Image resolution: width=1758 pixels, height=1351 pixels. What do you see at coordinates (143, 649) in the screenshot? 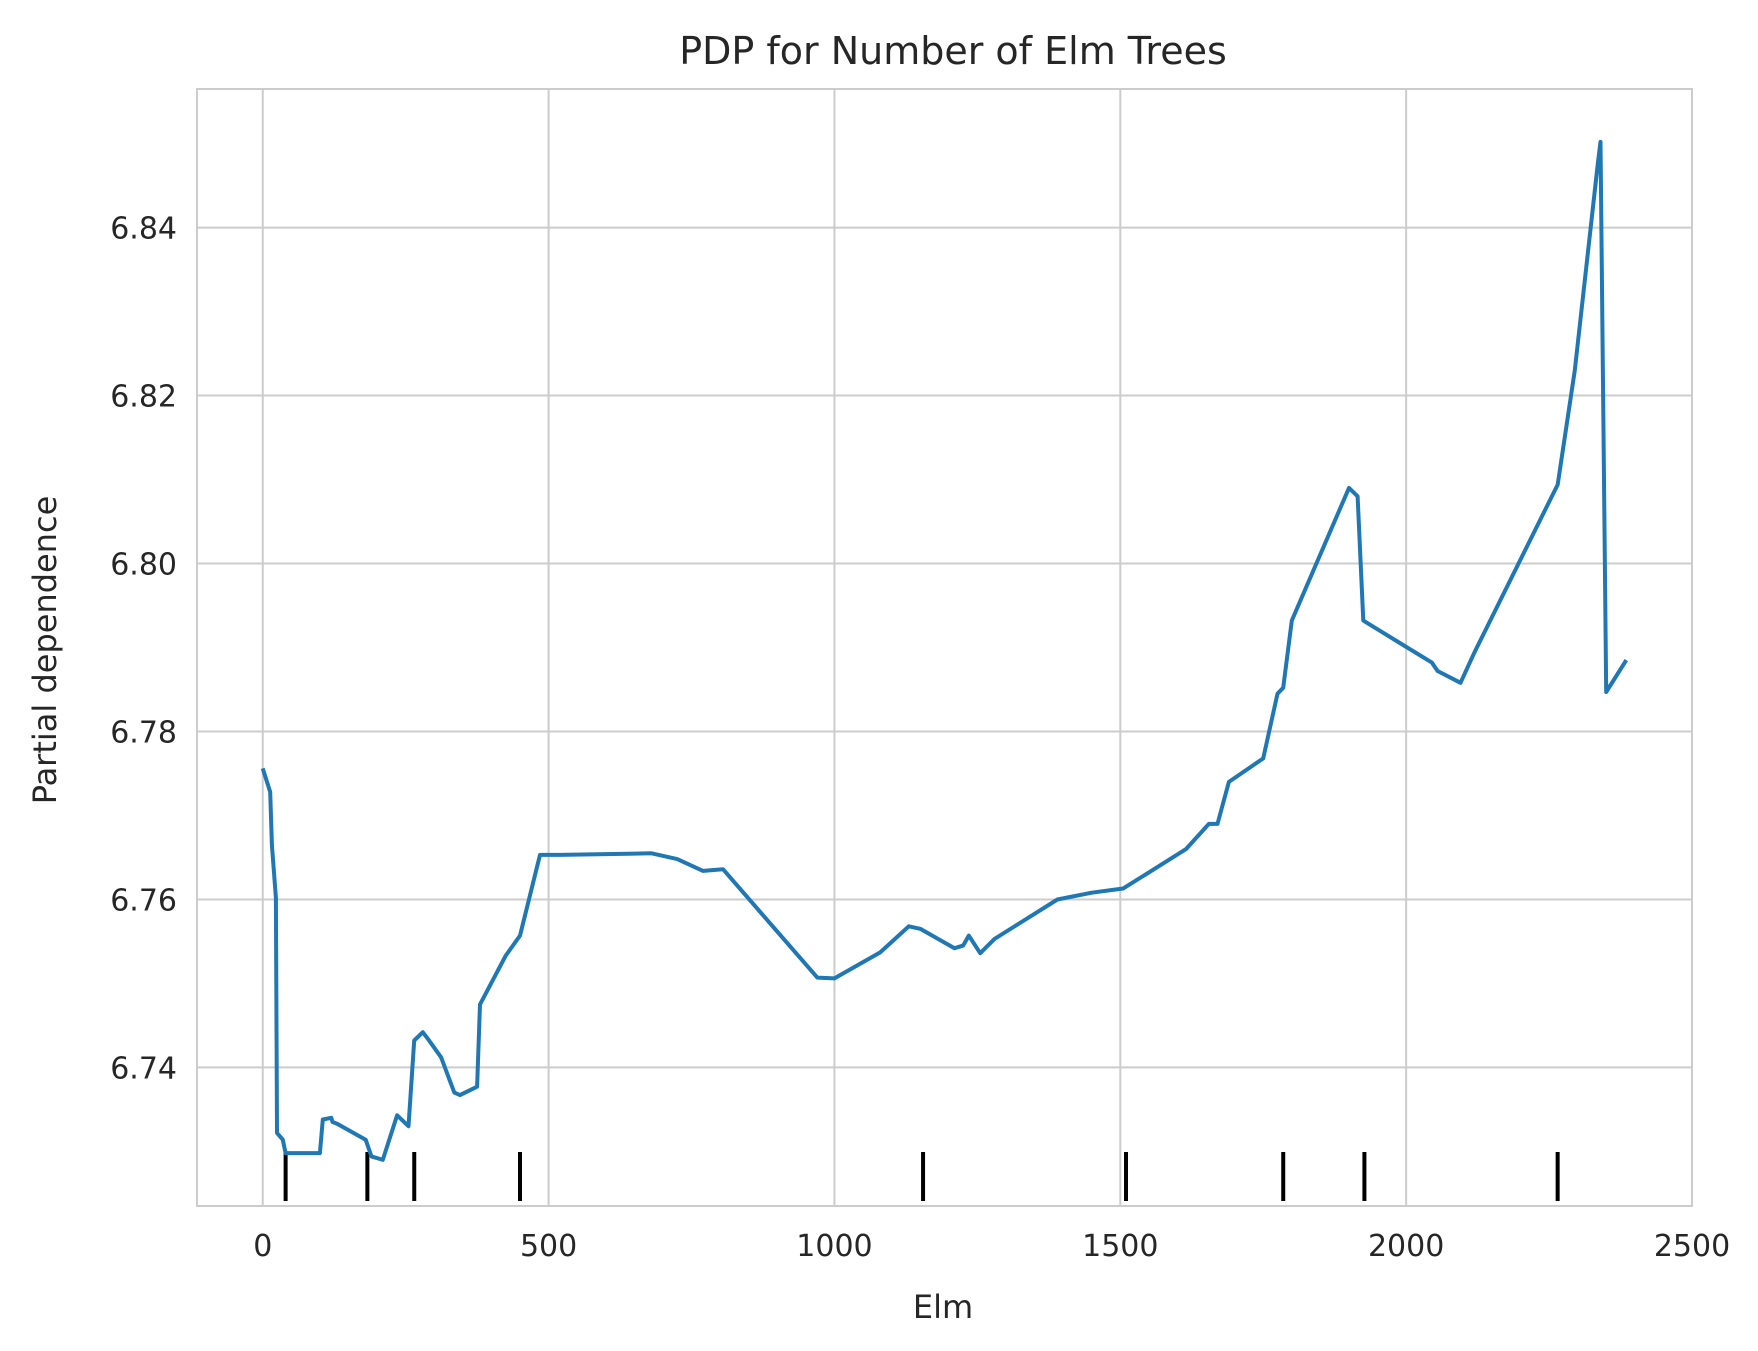
I see `y-tick-labels: 6.74 6.76 6.78 6.80 6.82 6.84` at bounding box center [143, 649].